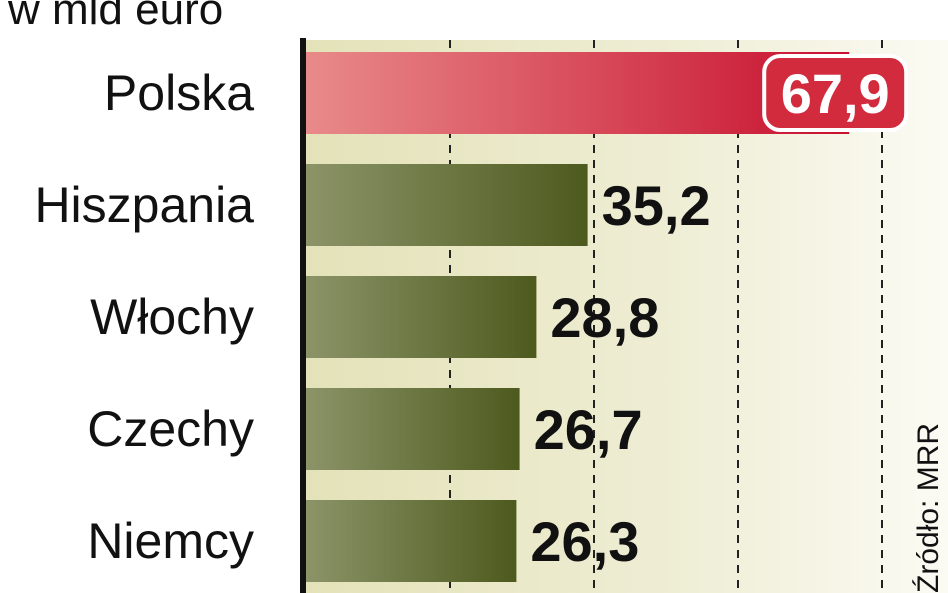 This screenshot has width=948, height=593. What do you see at coordinates (170, 429) in the screenshot?
I see `category-label-3: Czechy` at bounding box center [170, 429].